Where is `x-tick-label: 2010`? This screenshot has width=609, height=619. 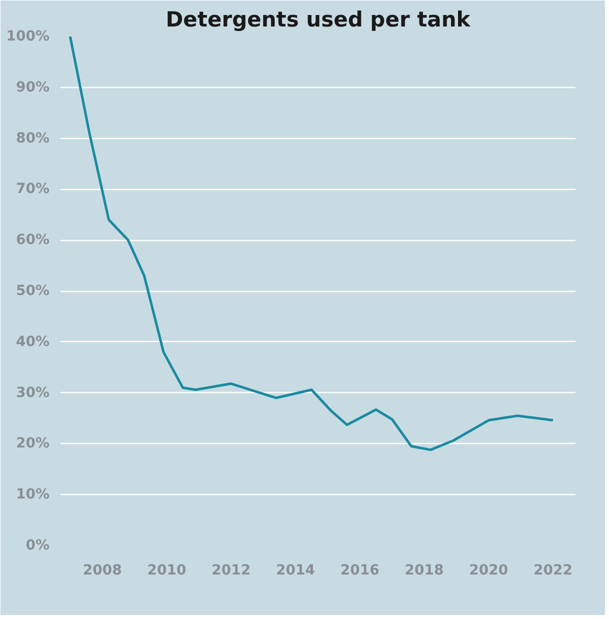
x-tick-label: 2010 is located at coordinates (166, 570).